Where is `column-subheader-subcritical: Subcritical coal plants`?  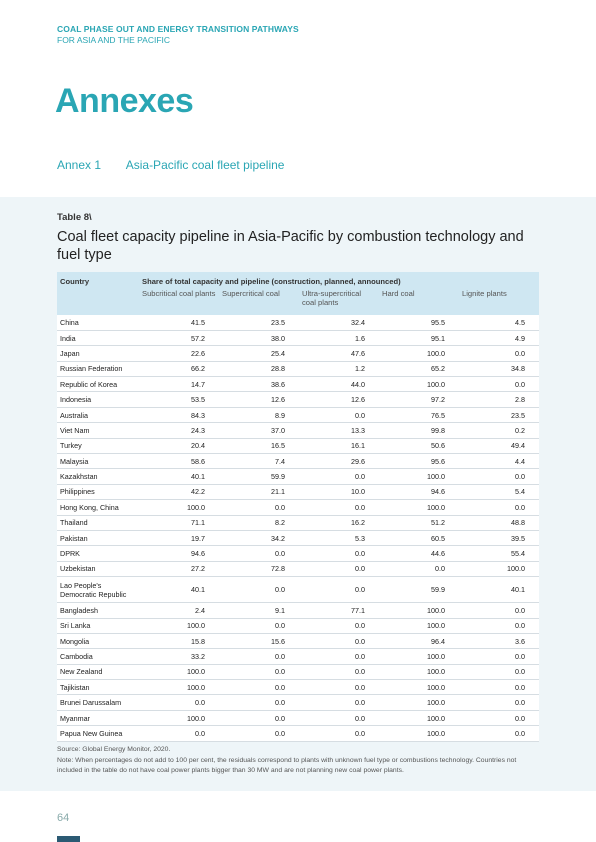 column-subheader-subcritical: Subcritical coal plants is located at coordinates (179, 302).